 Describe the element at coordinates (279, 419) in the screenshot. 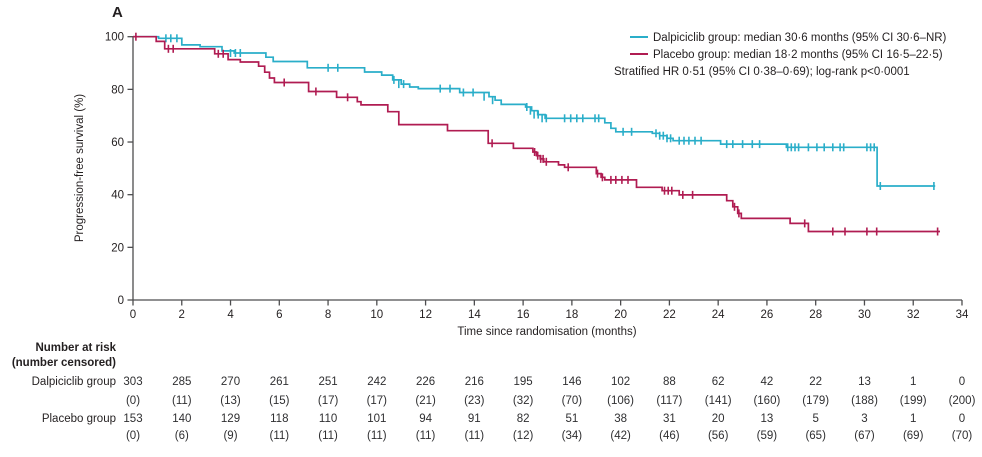

I see `risk-count-cell: 118` at that location.